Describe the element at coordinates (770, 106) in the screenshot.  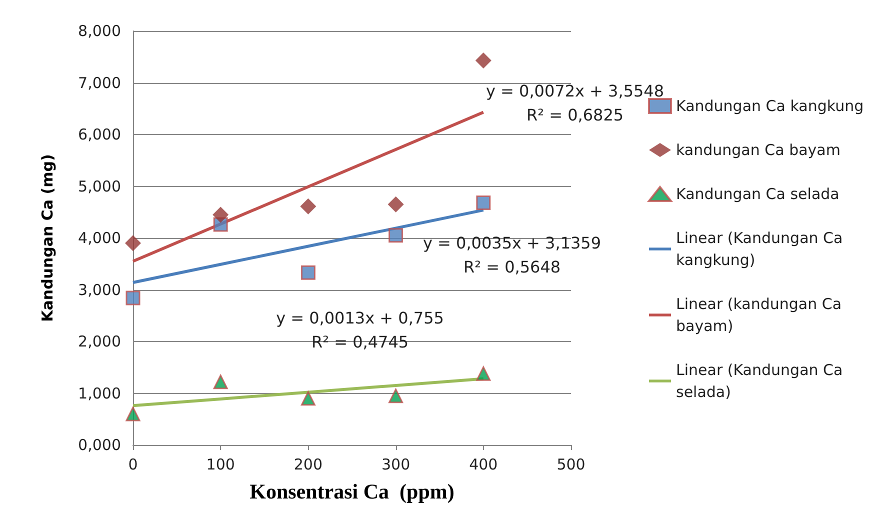
I see `legend-label: Kandungan Ca kangkung` at that location.